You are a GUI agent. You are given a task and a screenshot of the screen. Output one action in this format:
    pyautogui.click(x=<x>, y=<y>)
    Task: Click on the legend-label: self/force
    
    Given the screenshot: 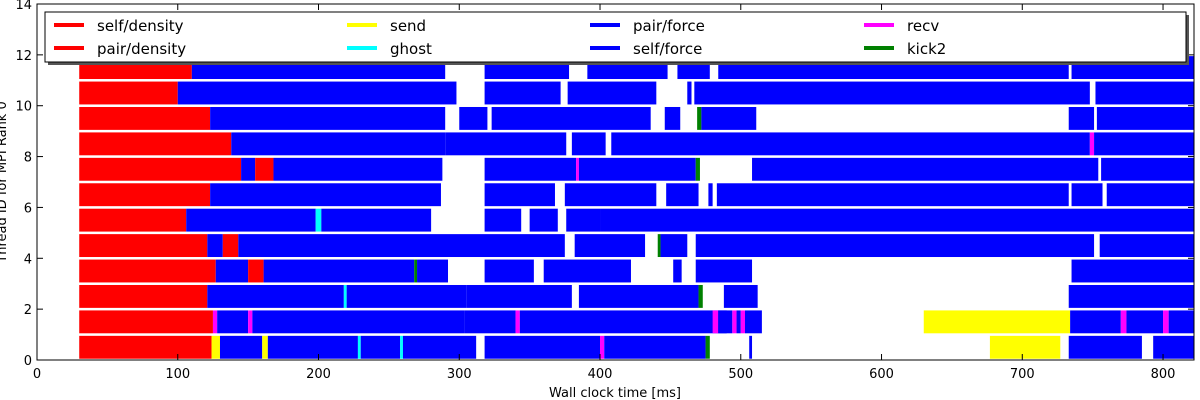 What is the action you would take?
    pyautogui.click(x=667, y=49)
    